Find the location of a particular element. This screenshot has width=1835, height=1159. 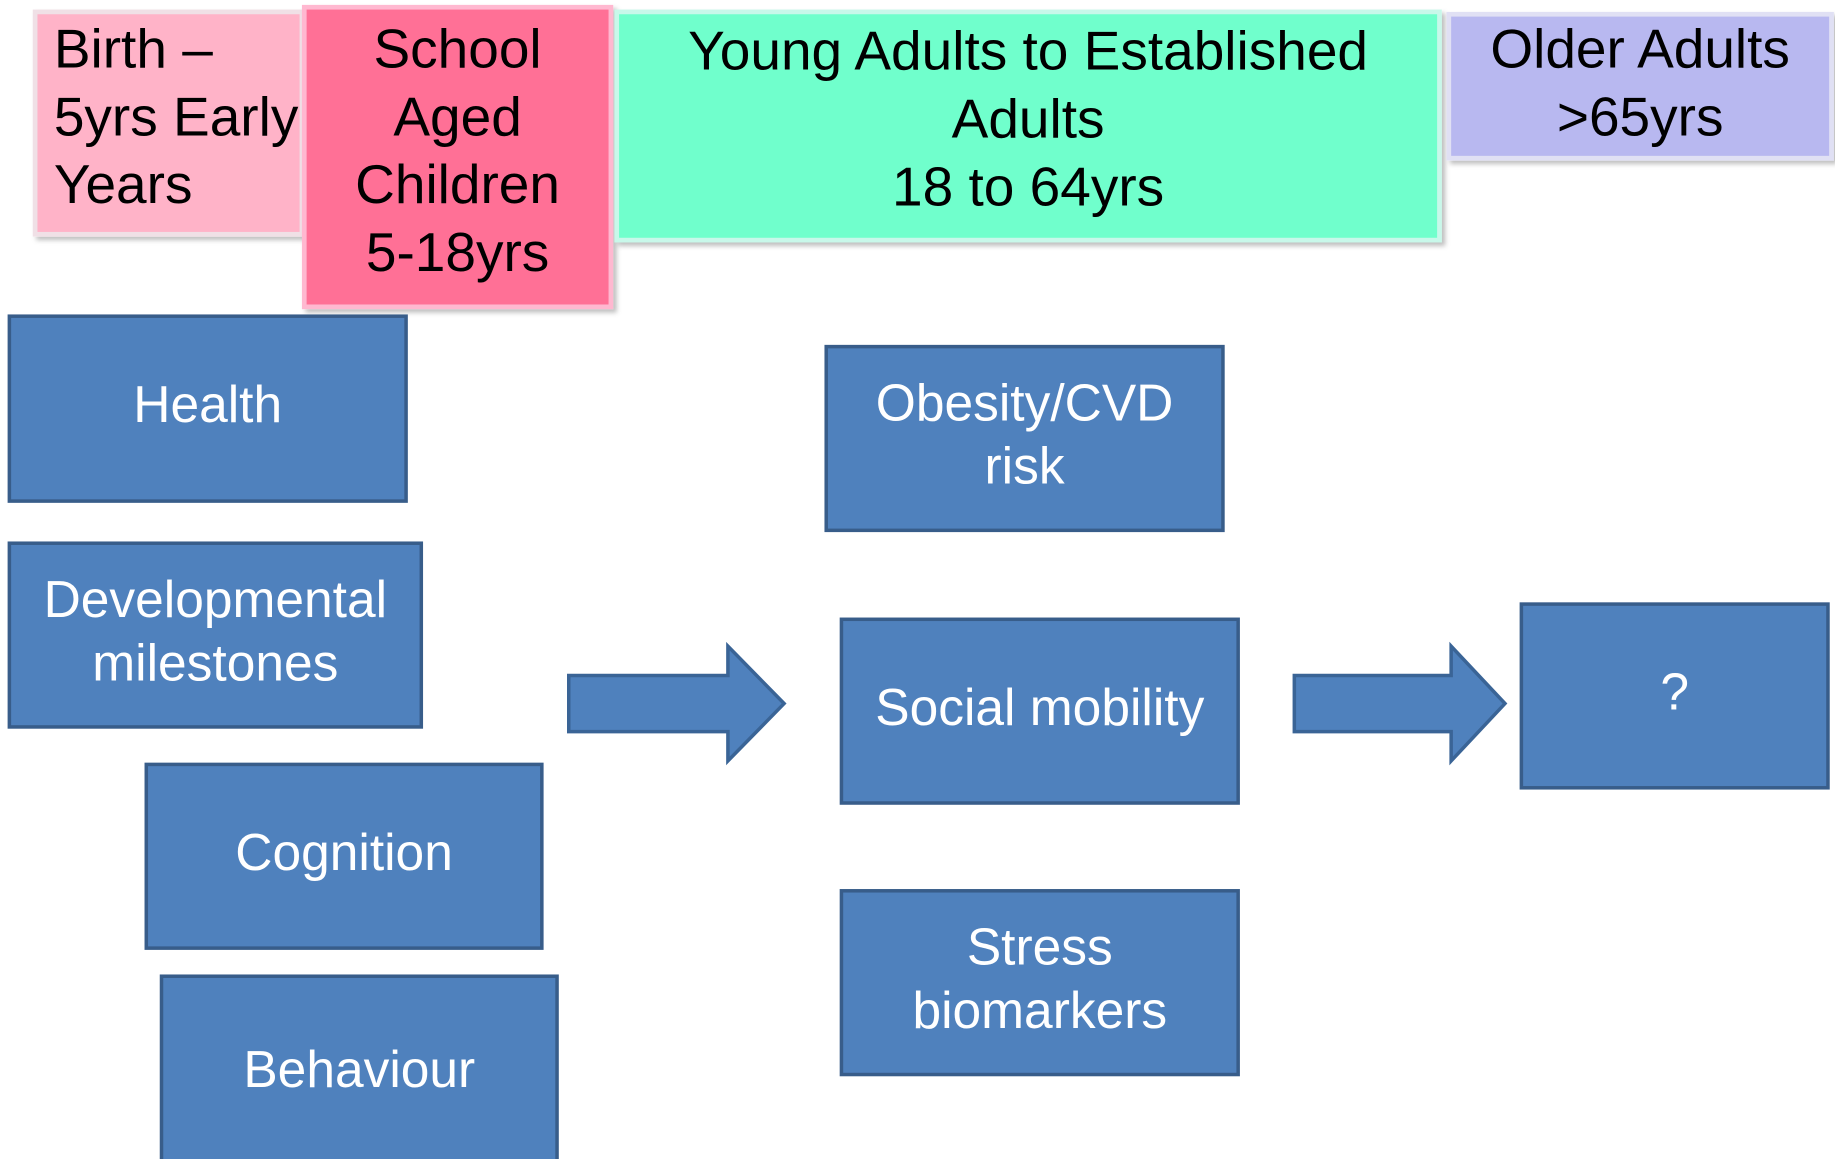

box-label: Developmental is located at coordinates (215, 599).